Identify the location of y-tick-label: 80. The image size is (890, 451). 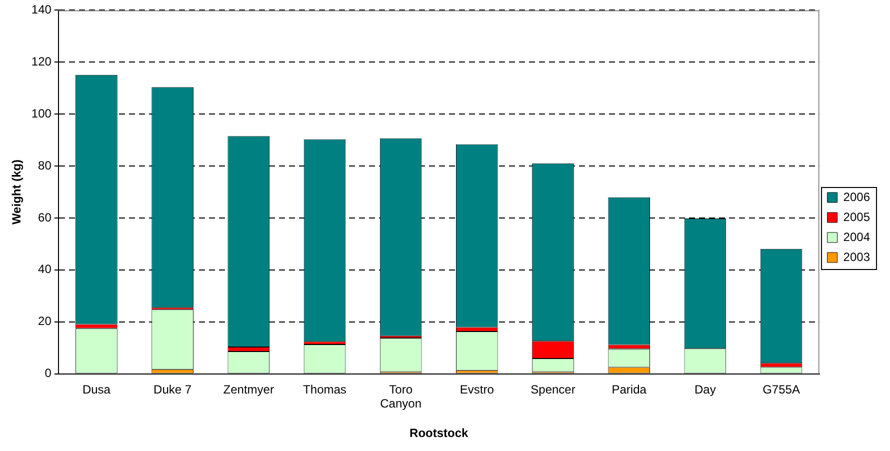
(45, 165).